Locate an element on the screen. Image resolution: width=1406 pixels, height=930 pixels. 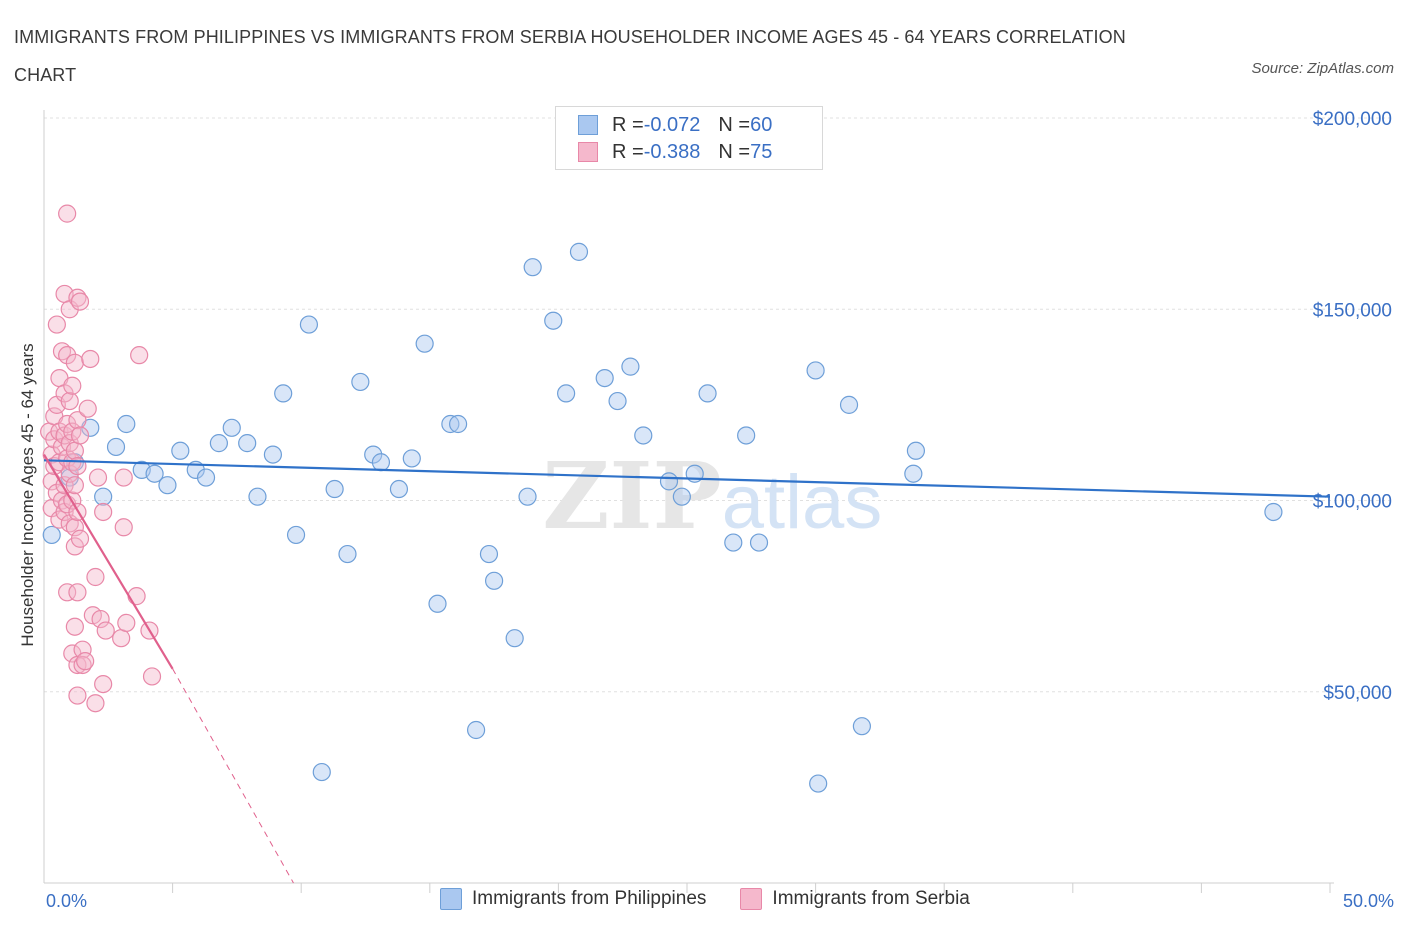
serbia-trend-line is located at coordinates (108, 562).